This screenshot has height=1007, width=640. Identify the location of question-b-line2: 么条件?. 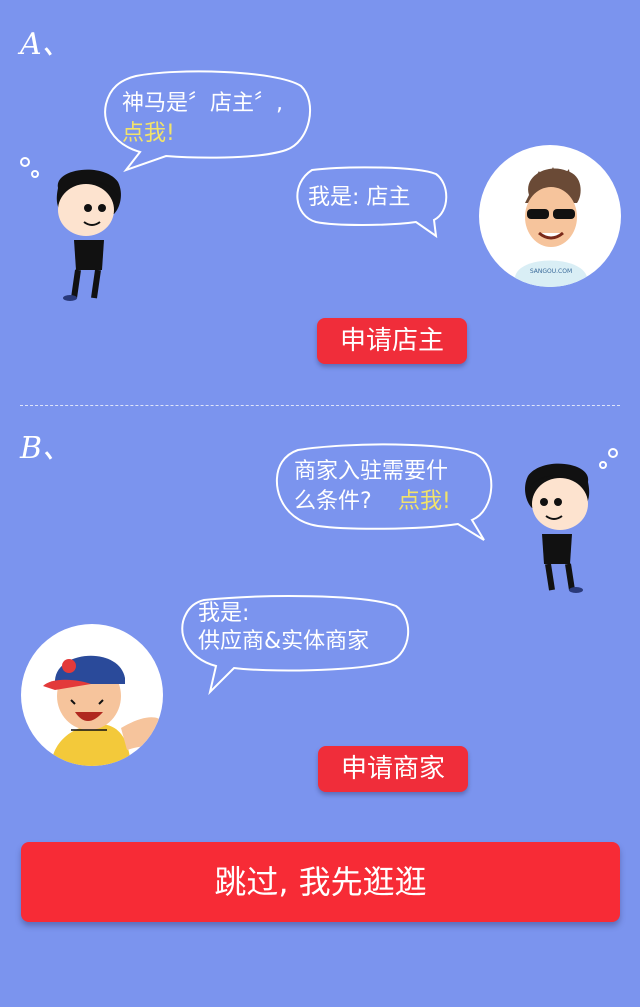
(333, 501).